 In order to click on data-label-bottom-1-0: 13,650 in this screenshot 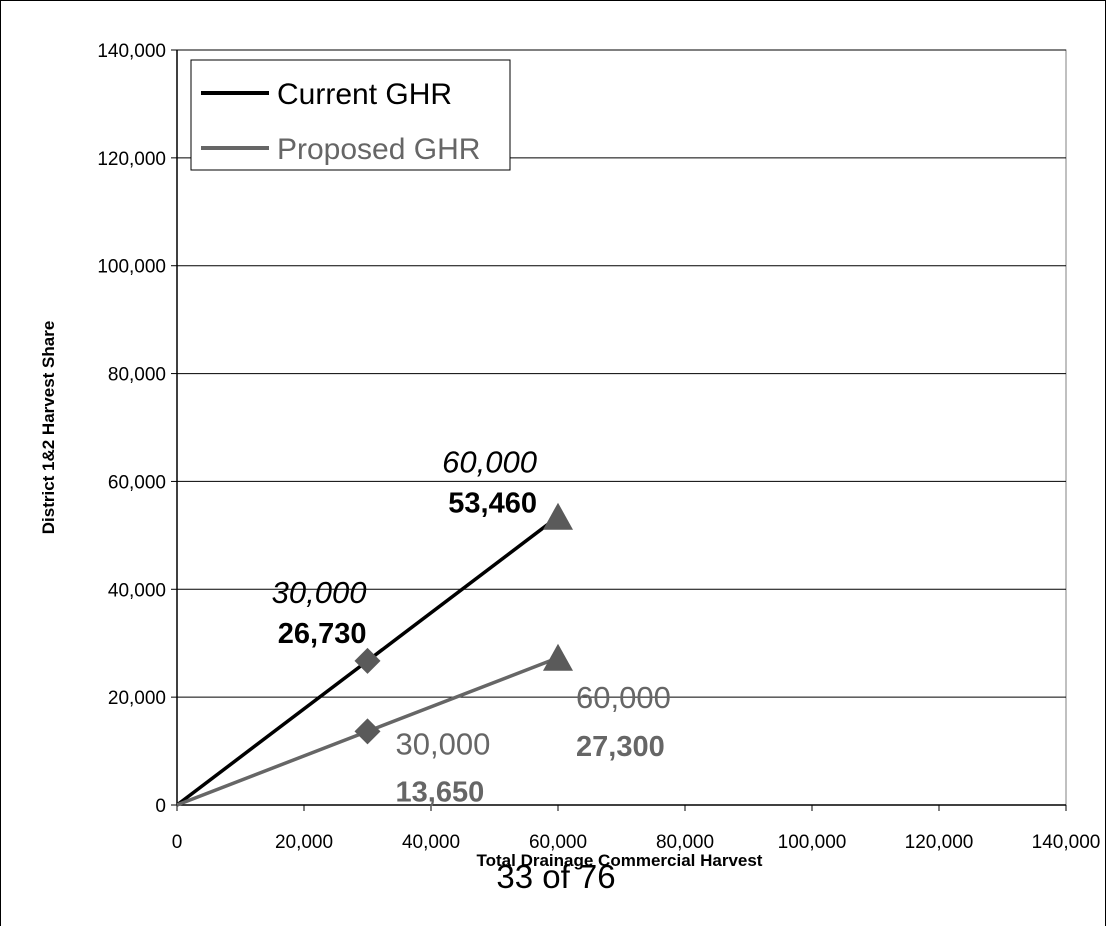, I will do `click(440, 792)`.